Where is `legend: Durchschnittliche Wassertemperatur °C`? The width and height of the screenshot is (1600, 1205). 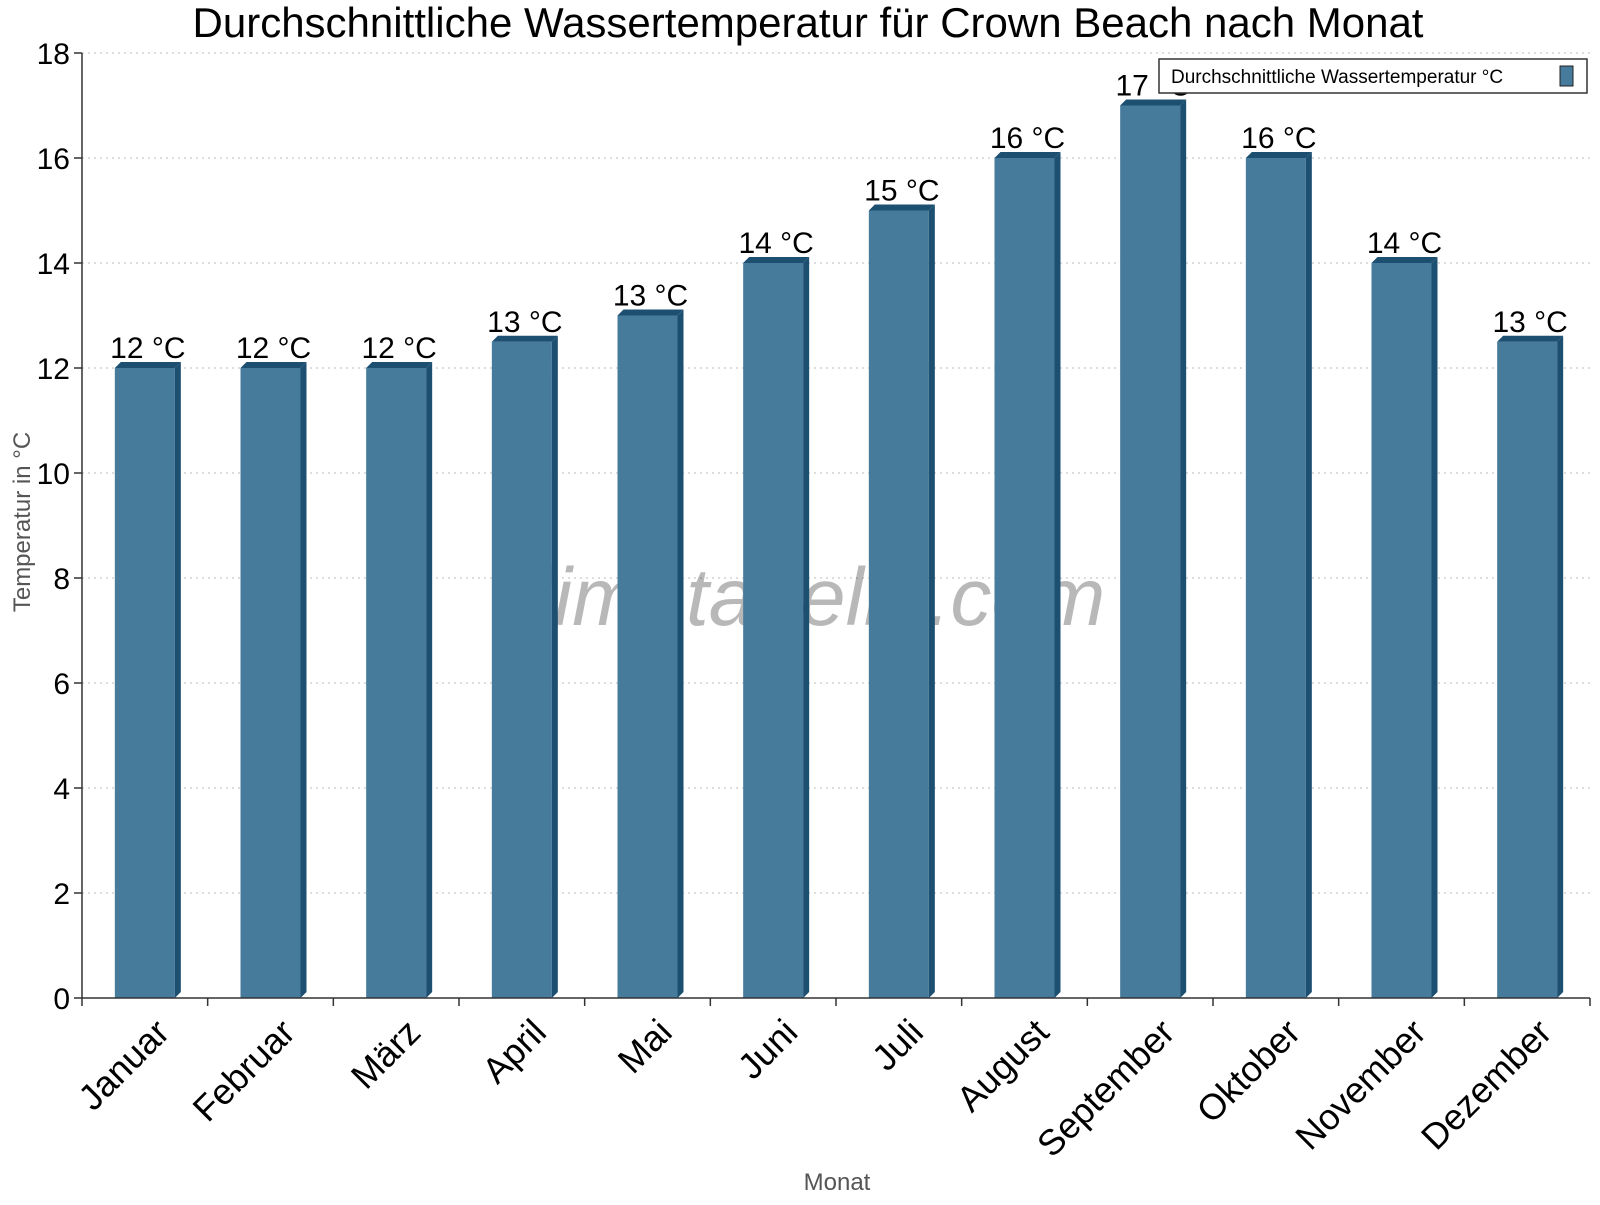
legend: Durchschnittliche Wassertemperatur °C is located at coordinates (1373, 76).